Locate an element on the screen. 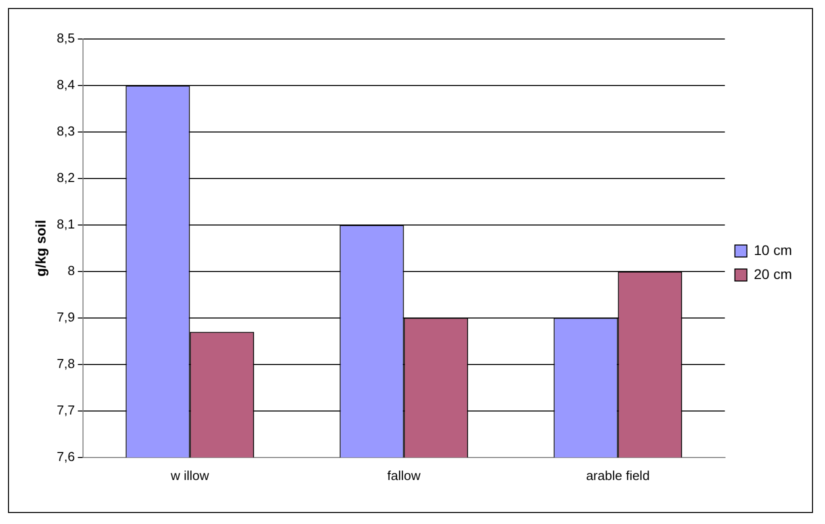 This screenshot has height=524, width=825. legend-label: 20 cm is located at coordinates (773, 274).